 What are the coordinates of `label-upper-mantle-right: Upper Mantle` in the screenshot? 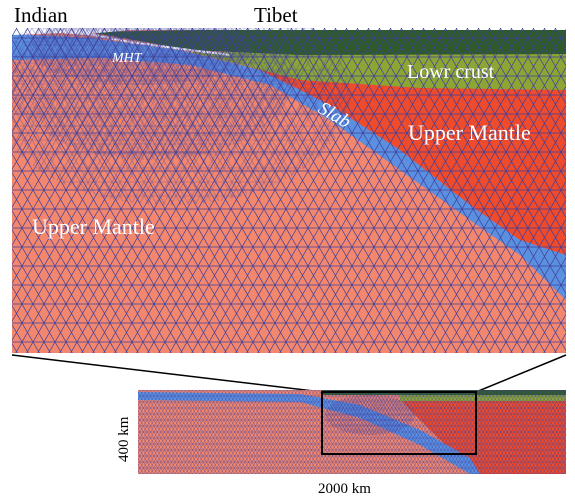 It's located at (469, 132).